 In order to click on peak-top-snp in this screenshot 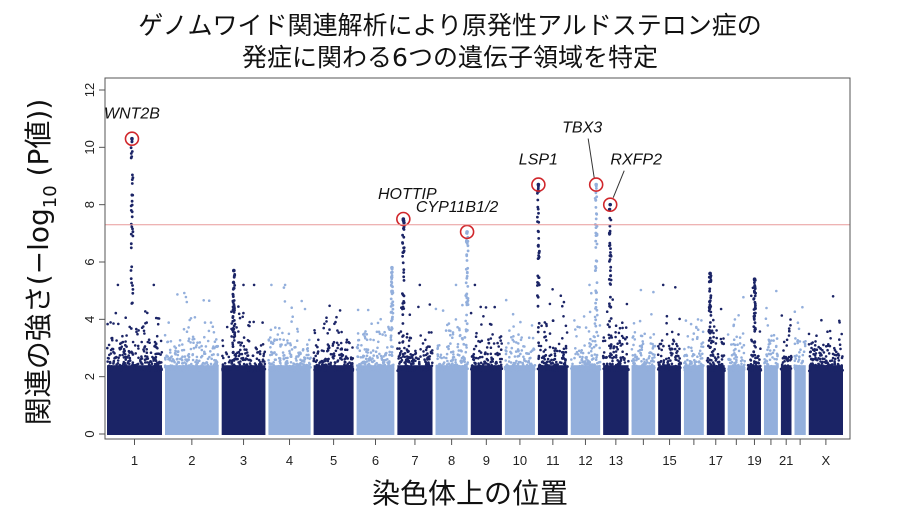, I will do `click(132, 138)`.